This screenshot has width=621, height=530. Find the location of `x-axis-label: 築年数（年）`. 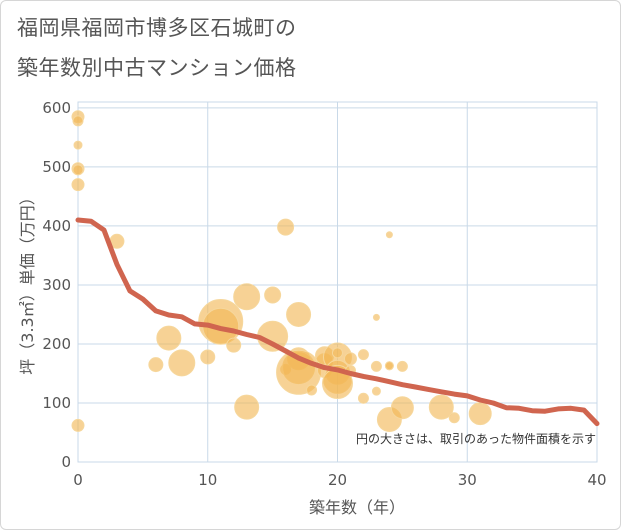

x-axis-label: 築年数（年） is located at coordinates (357, 507).